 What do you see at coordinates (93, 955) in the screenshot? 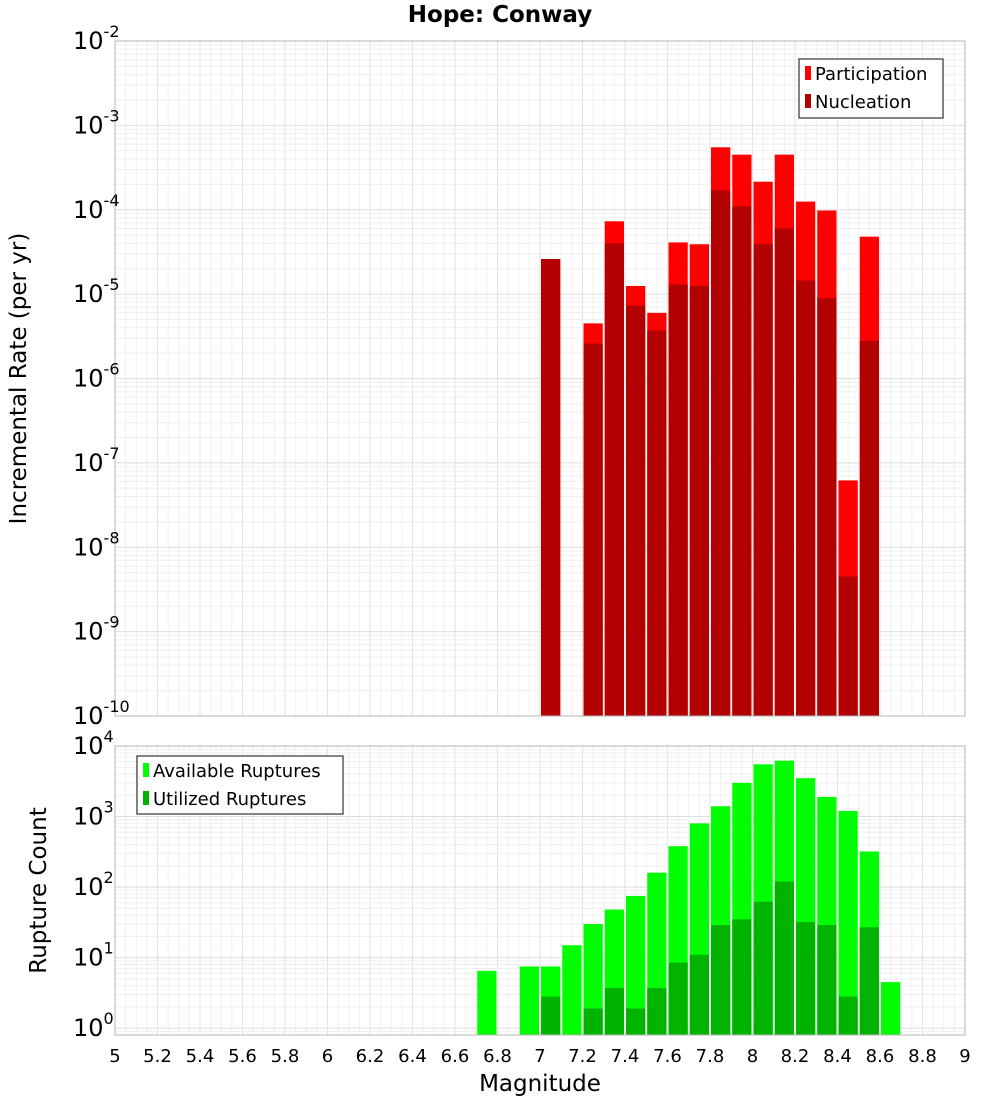
I see `y-tick-label: 10¹` at bounding box center [93, 955].